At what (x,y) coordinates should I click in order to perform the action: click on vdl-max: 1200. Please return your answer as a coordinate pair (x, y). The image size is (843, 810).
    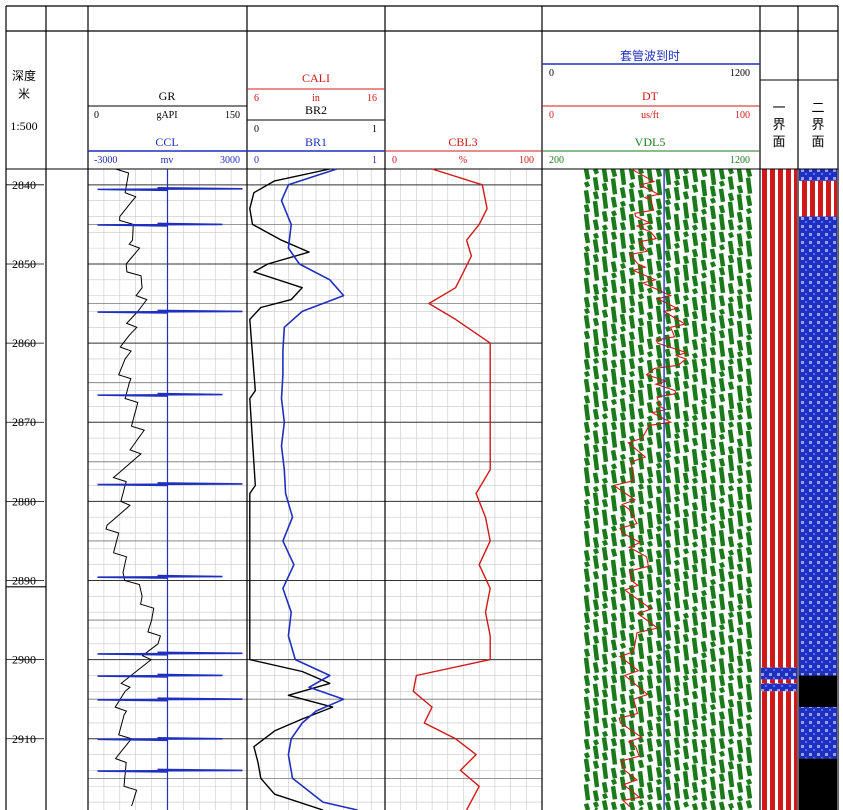
    Looking at the image, I should click on (740, 160).